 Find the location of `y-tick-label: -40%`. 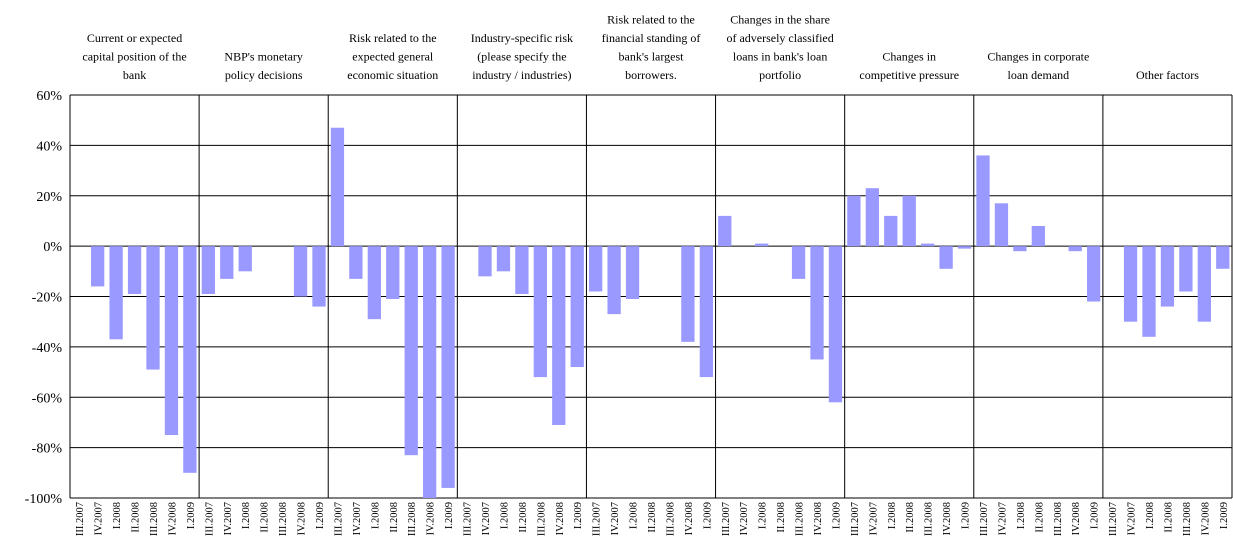

y-tick-label: -40% is located at coordinates (47, 348).